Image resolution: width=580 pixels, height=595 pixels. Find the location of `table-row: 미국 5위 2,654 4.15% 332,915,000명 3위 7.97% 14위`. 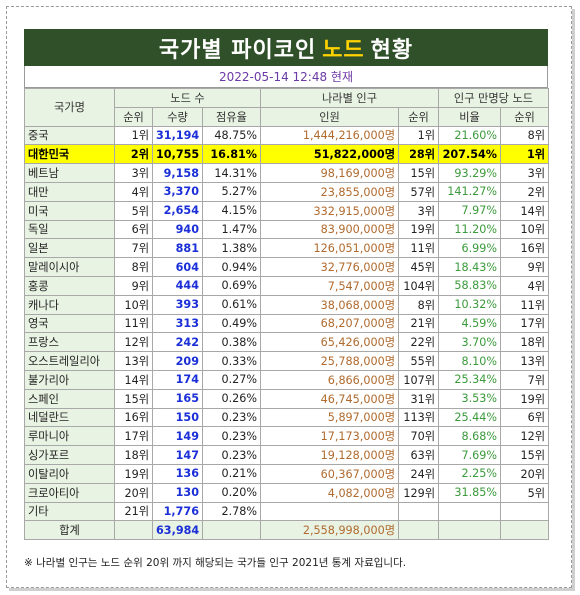

table-row: 미국 5위 2,654 4.15% 332,915,000명 3위 7.97% 14위 is located at coordinates (287, 210).